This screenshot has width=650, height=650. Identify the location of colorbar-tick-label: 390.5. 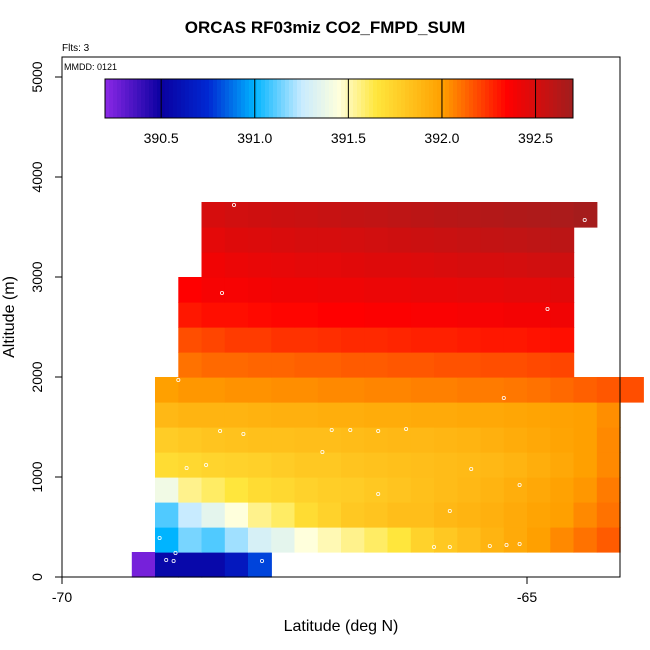
(161, 138).